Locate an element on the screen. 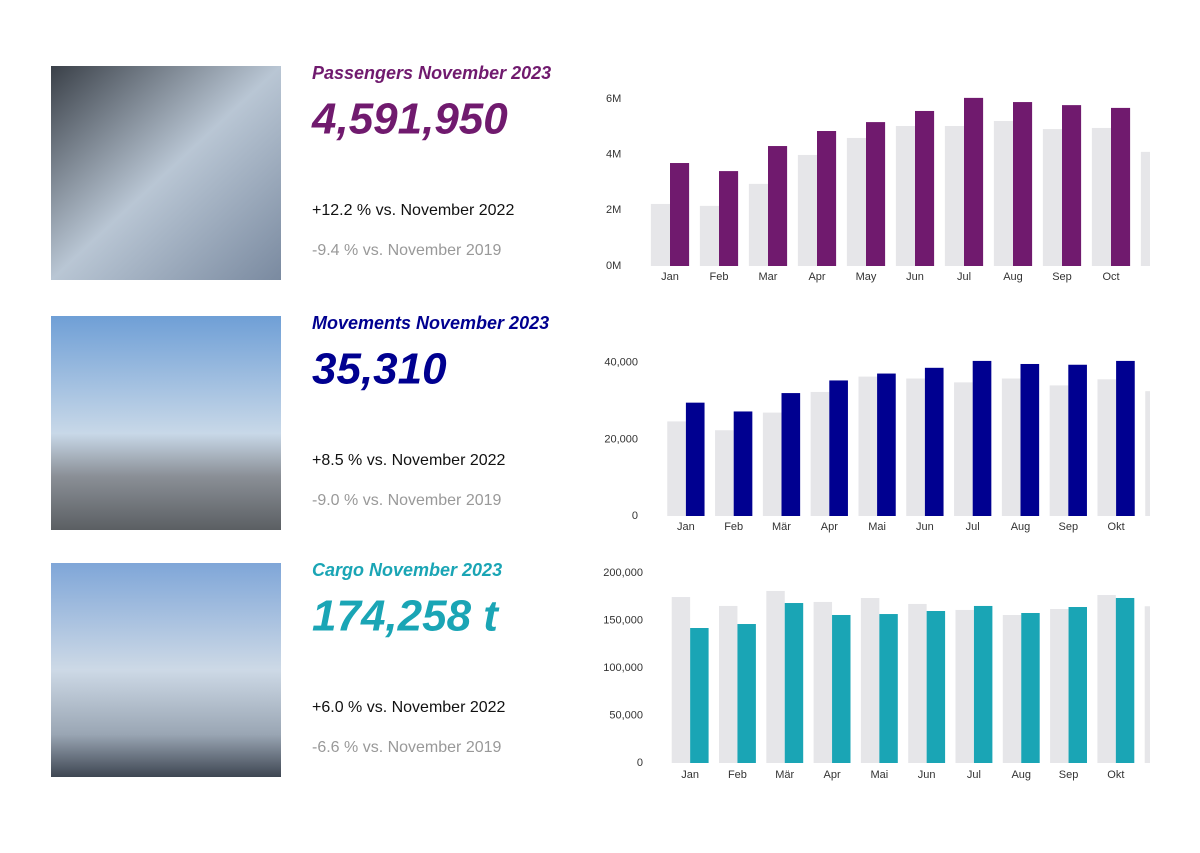 Image resolution: width=1200 pixels, height=853 pixels. x-tick-label: Oct is located at coordinates (1110, 277).